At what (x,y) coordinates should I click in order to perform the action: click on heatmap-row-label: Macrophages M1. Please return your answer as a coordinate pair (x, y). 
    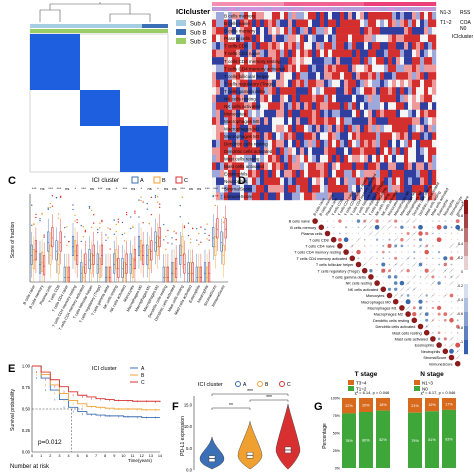
    Looking at the image, I should click on (242, 128).